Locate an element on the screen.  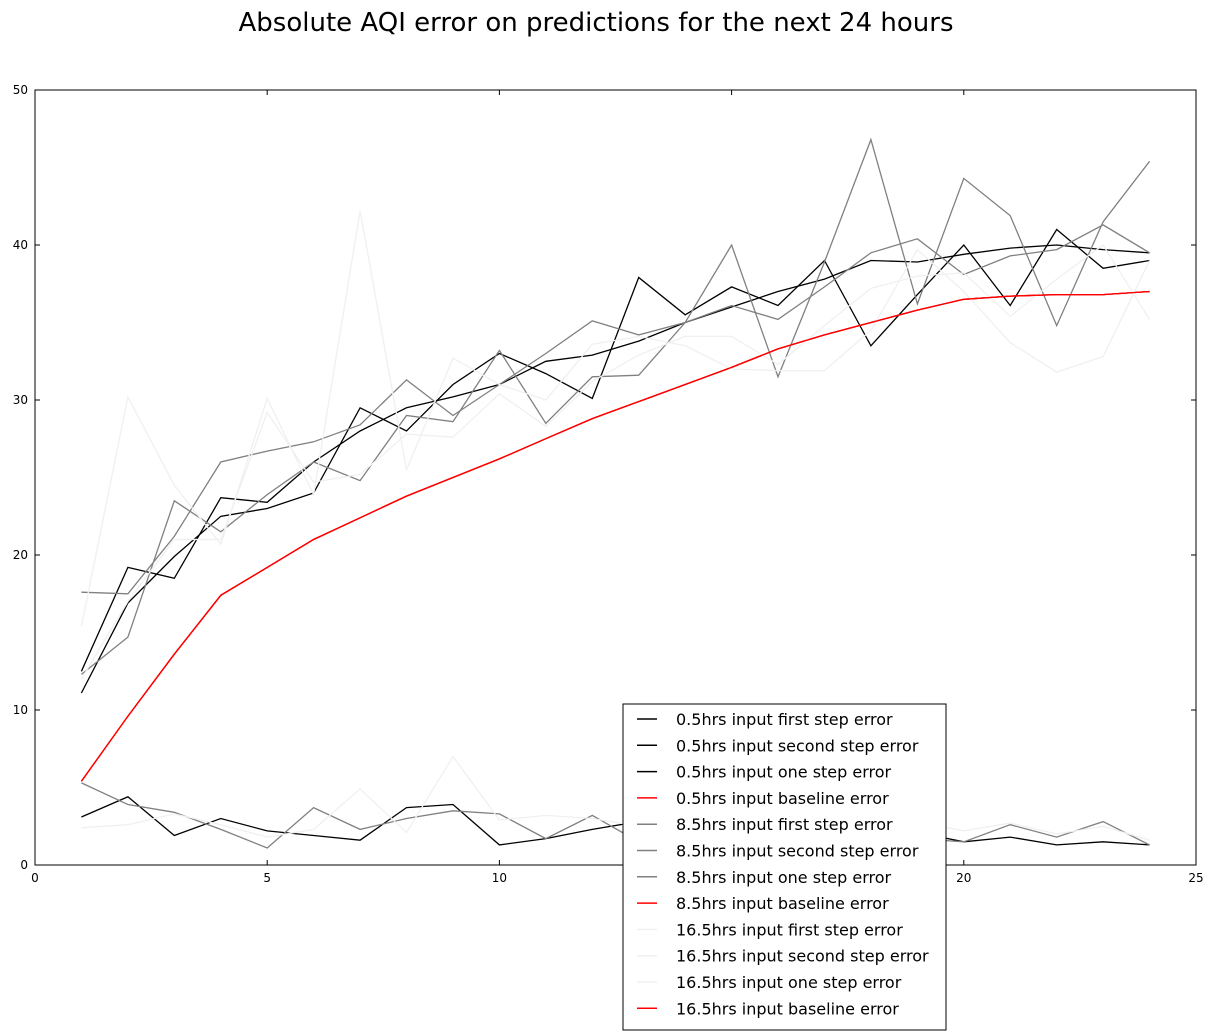
x-tick-label: 20 is located at coordinates (963, 878).